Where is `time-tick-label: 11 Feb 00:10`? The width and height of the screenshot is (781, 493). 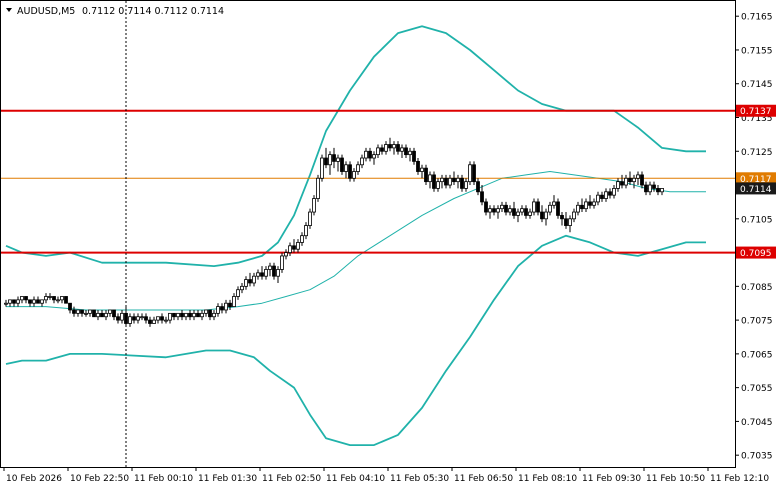 time-tick-label: 11 Feb 00:10 is located at coordinates (163, 479).